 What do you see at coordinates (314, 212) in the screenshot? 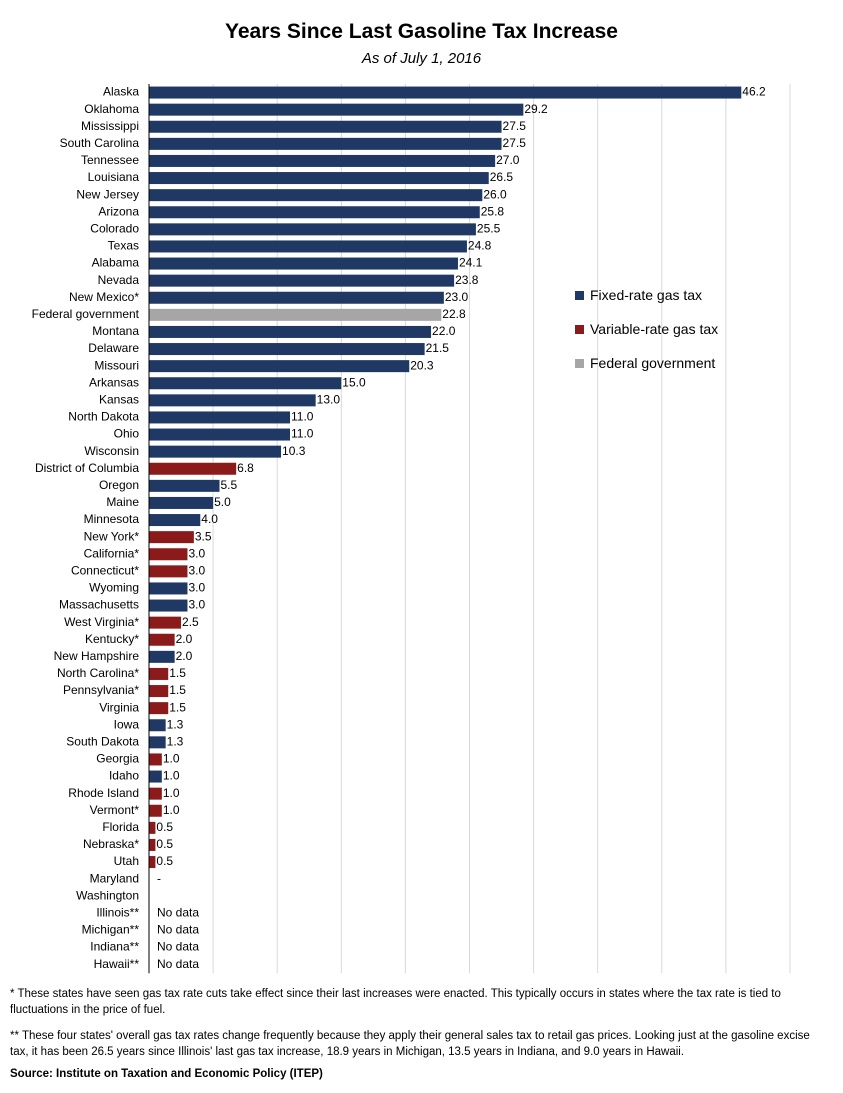
I see `bar-arizona` at bounding box center [314, 212].